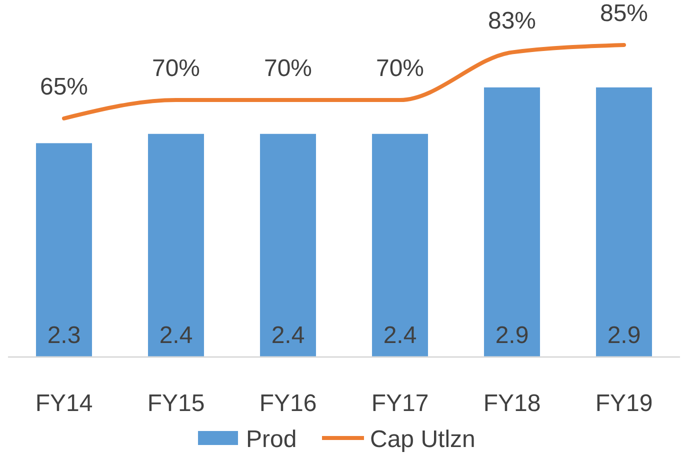 Image resolution: width=684 pixels, height=461 pixels. I want to click on x-tick-label: FY15, so click(176, 403).